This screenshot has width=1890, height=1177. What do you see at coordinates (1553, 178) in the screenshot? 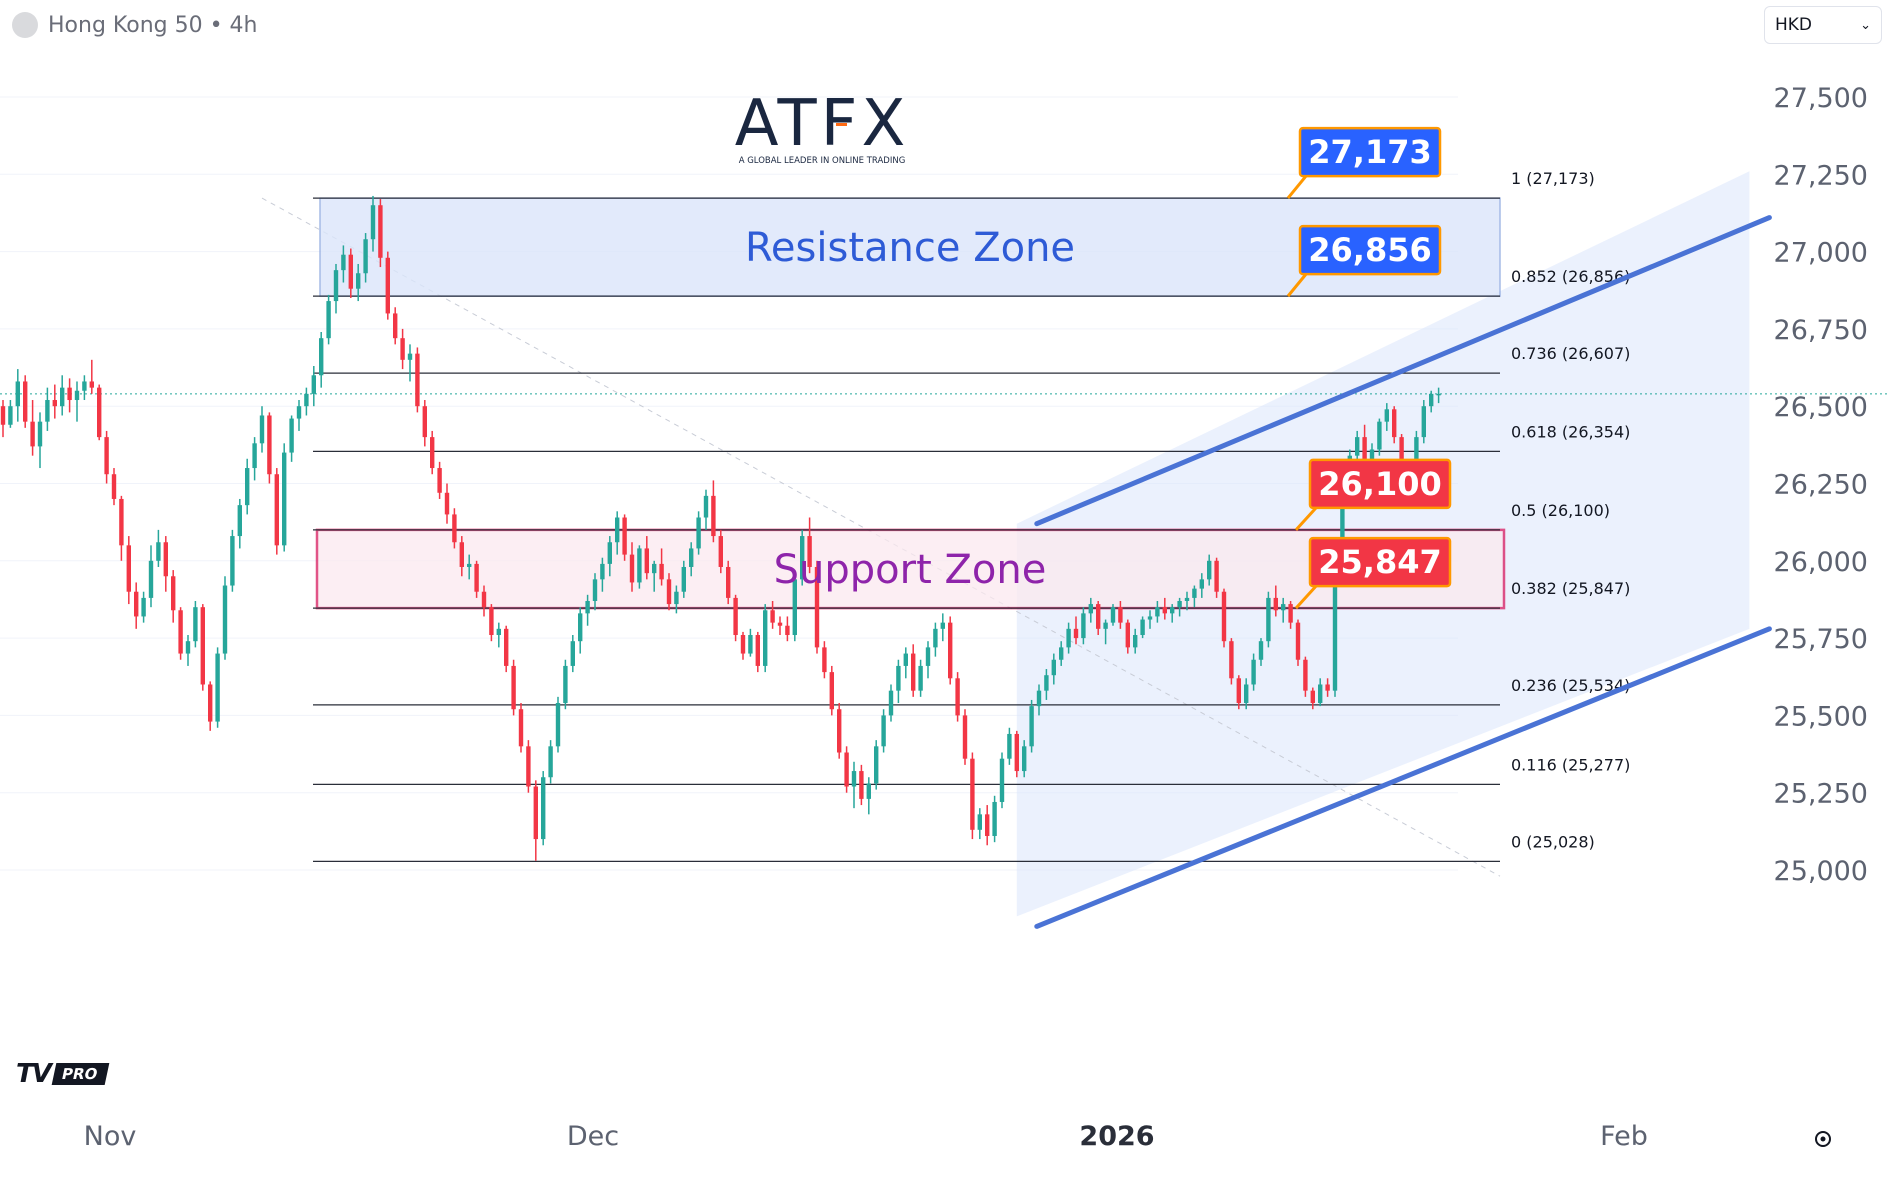
I see `fib-level-label: 1 (27,173)` at bounding box center [1553, 178].